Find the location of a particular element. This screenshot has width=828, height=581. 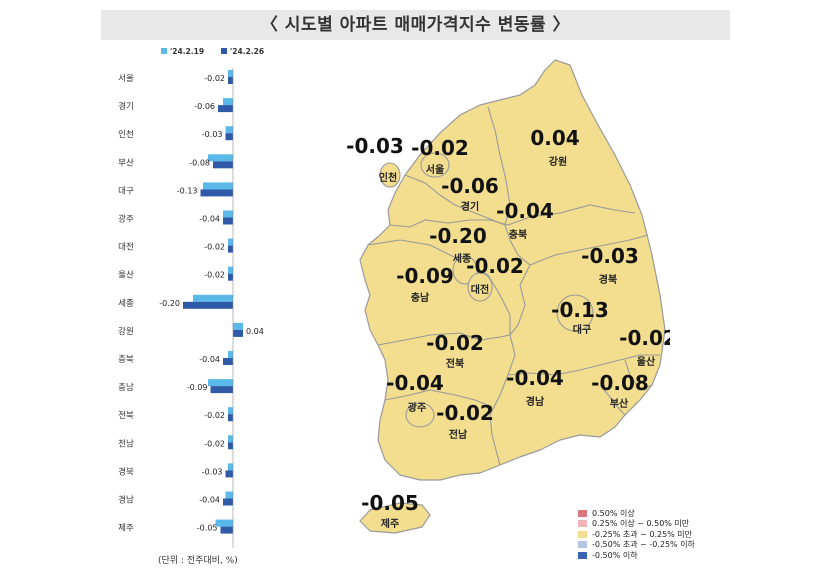

region-label: 0.04 강원 is located at coordinates (554, 147).